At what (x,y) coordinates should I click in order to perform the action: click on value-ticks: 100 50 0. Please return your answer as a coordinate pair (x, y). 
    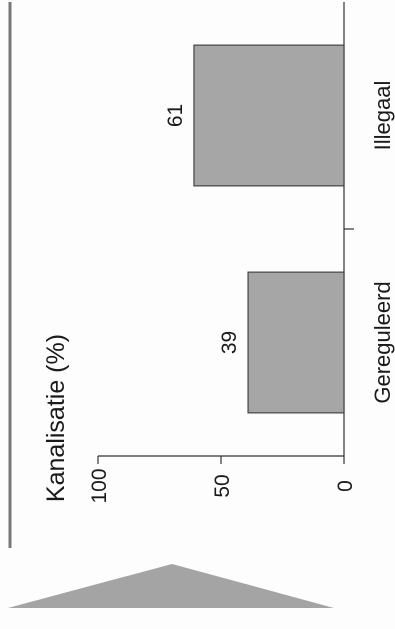
    Looking at the image, I should click on (222, 480).